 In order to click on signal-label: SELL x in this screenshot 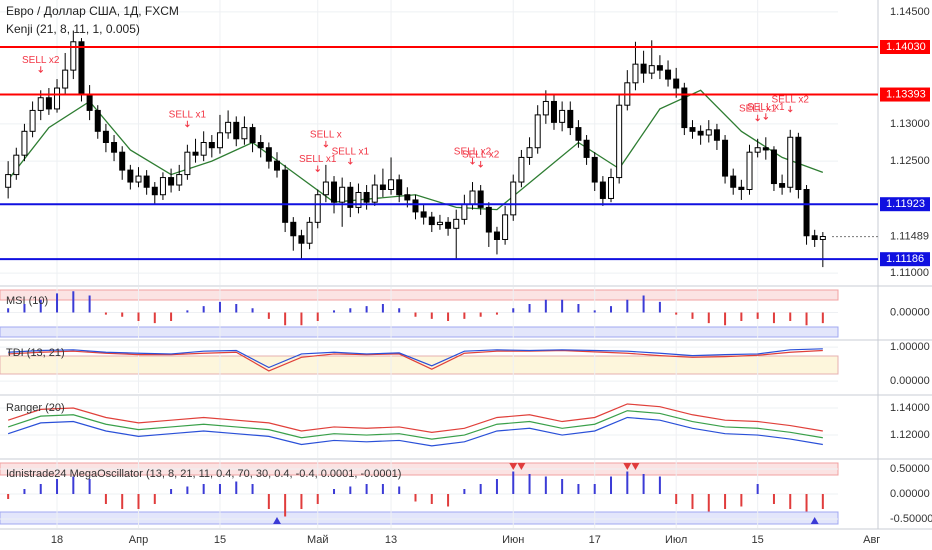, I will do `click(326, 135)`.